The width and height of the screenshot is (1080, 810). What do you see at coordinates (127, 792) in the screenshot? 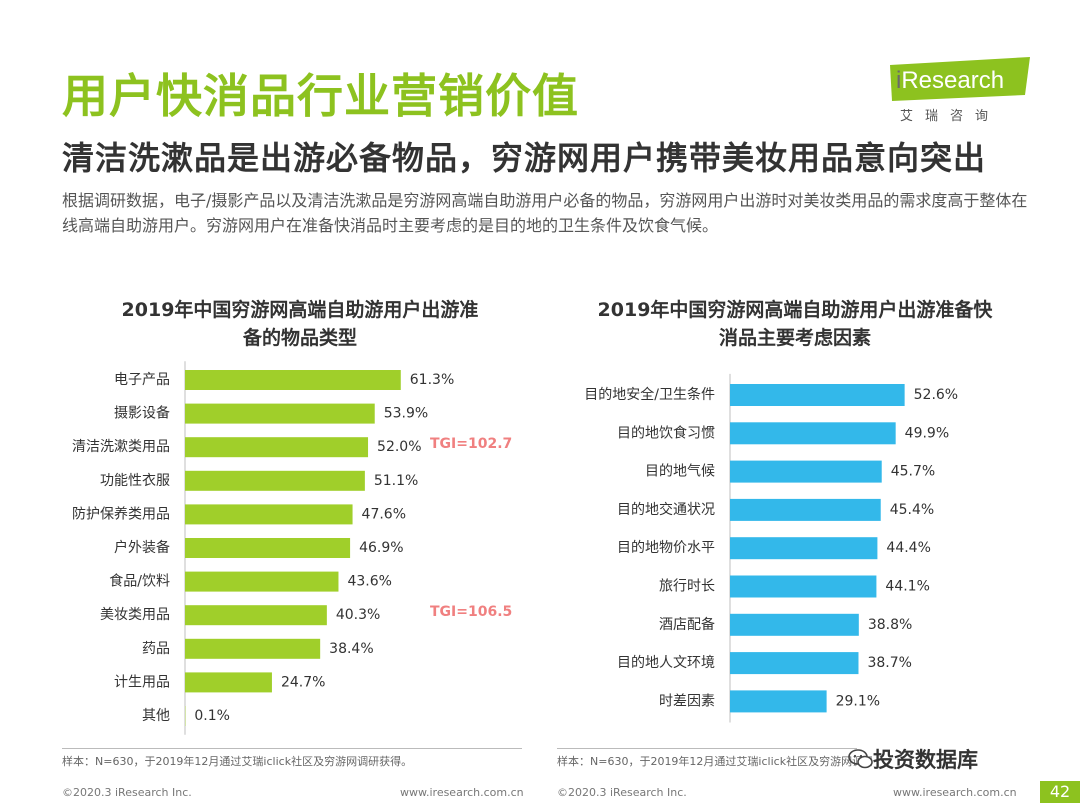
I see `copyright-left: ©2020.3 iResearch Inc.` at bounding box center [127, 792].